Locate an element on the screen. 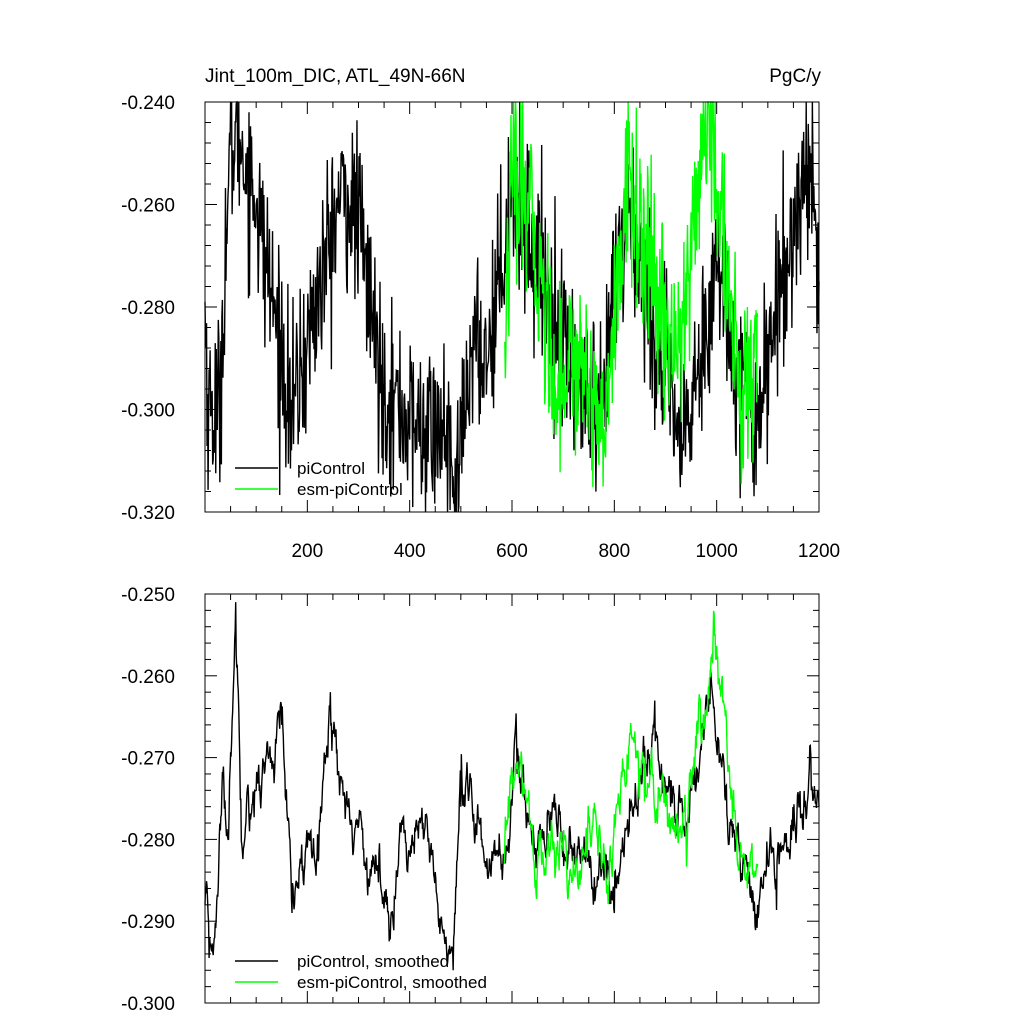 Image resolution: width=1024 pixels, height=1024 pixels. units-label: PgC/y is located at coordinates (795, 76).